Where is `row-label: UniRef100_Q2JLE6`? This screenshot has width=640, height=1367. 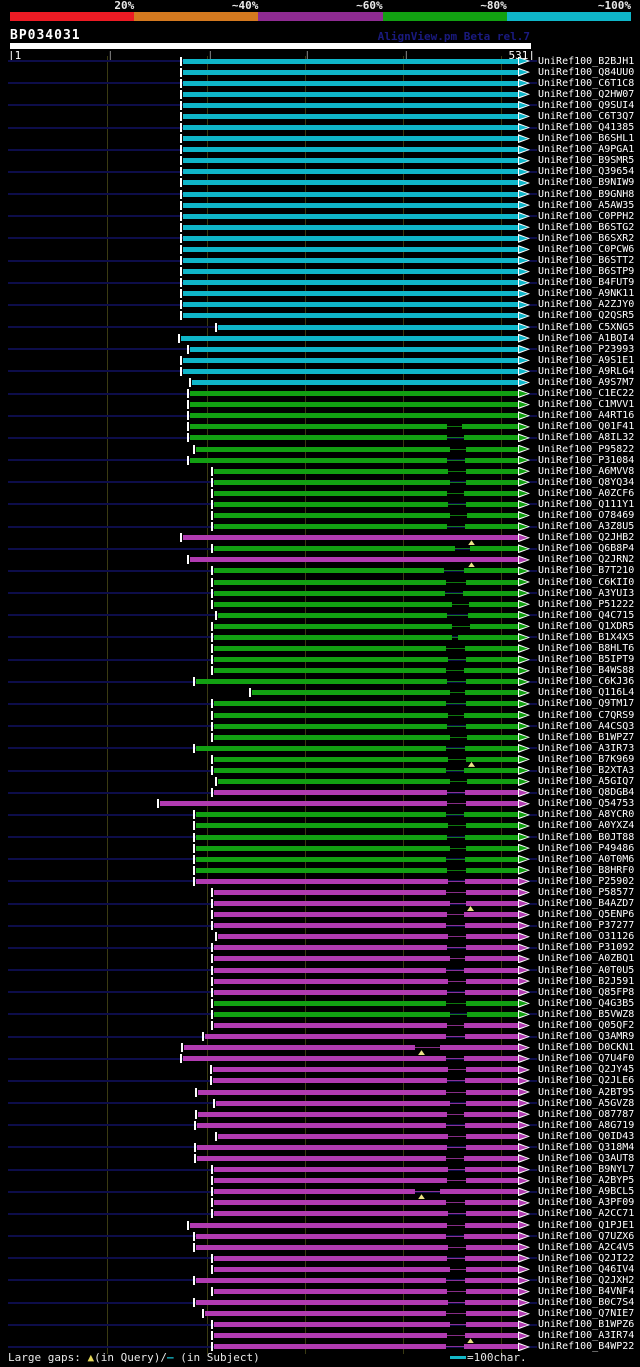
row-label: UniRef100_Q2JLE6 is located at coordinates (586, 1081).